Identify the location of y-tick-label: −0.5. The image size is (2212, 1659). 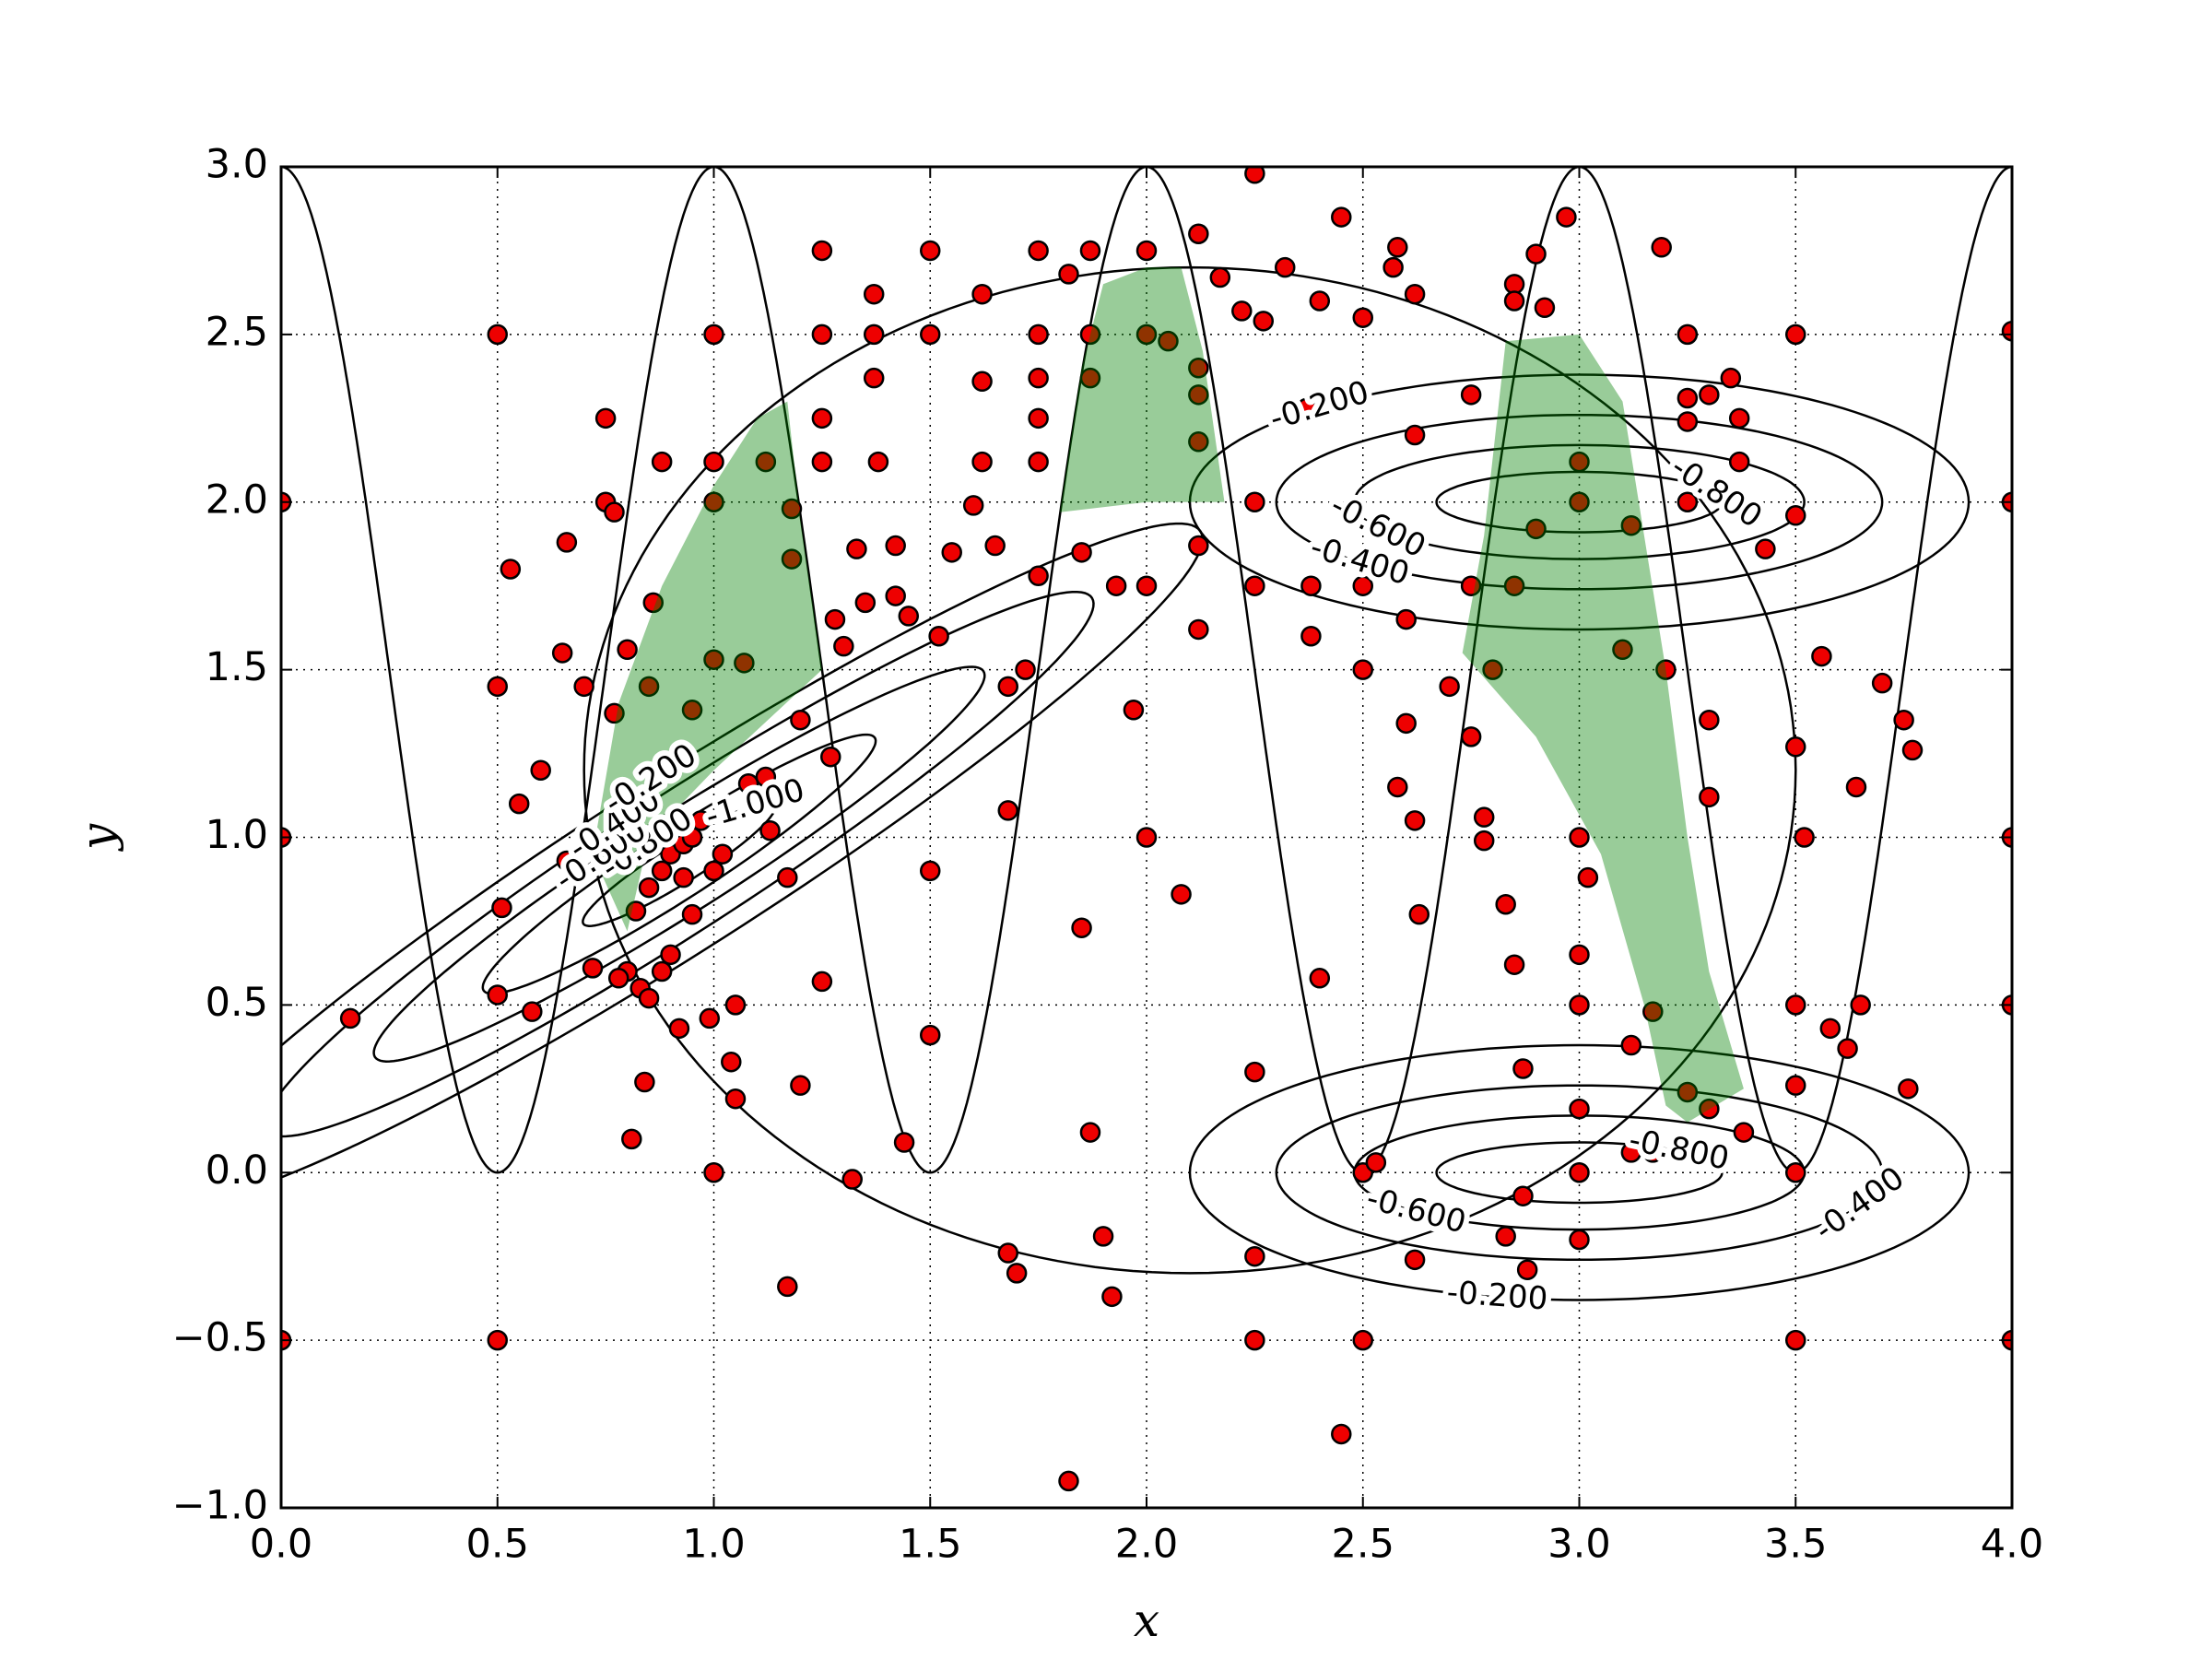
(220, 1338).